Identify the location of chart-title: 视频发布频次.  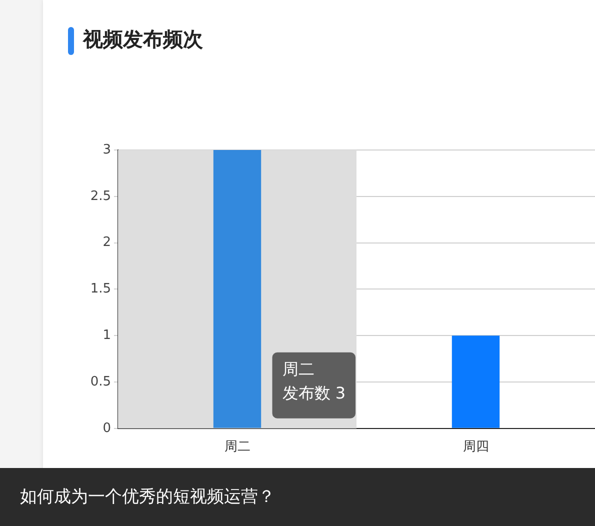
(143, 39).